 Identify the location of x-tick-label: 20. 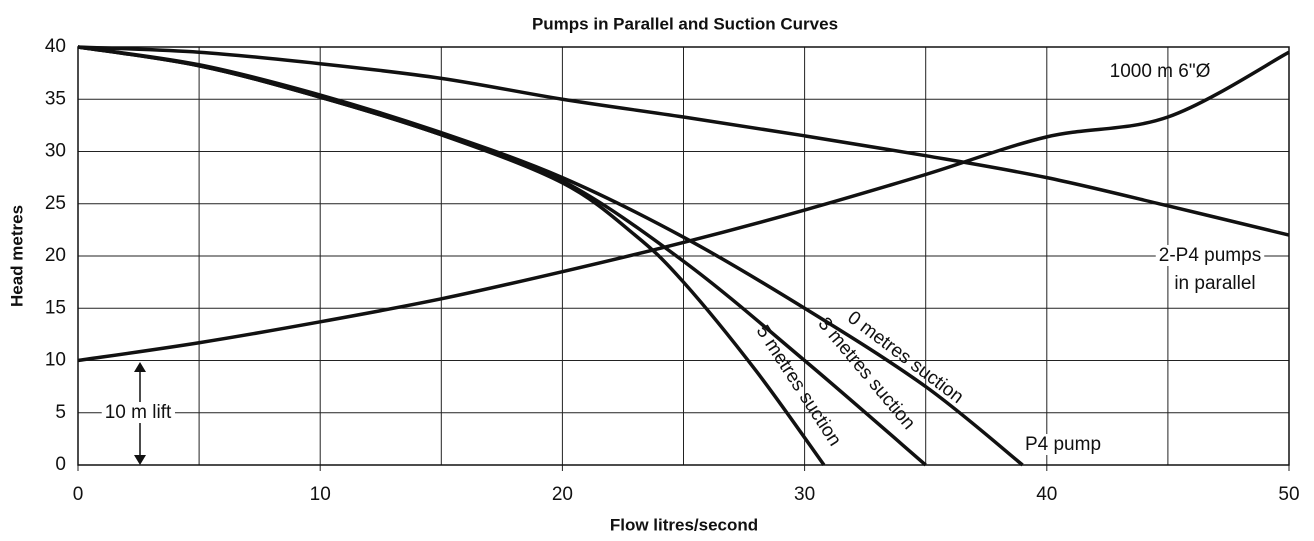
(562, 494).